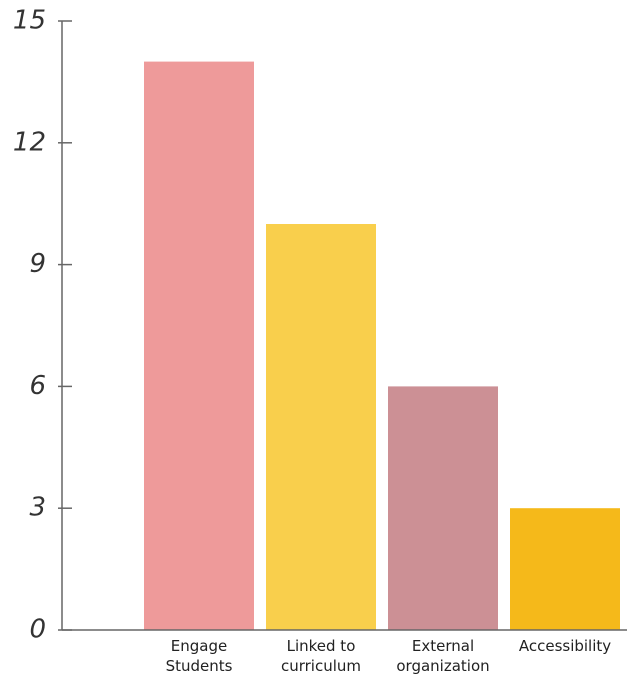 The height and width of the screenshot is (680, 627). Describe the element at coordinates (565, 646) in the screenshot. I see `x-tick-label: Accessibility` at that location.